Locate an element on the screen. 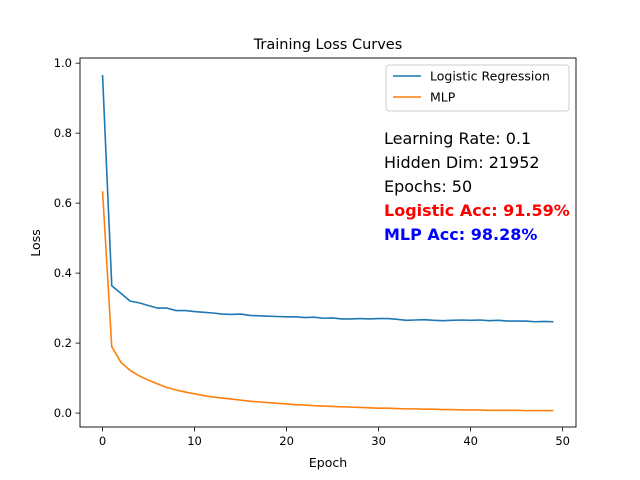  legend-label: Logistic Regression is located at coordinates (490, 76).